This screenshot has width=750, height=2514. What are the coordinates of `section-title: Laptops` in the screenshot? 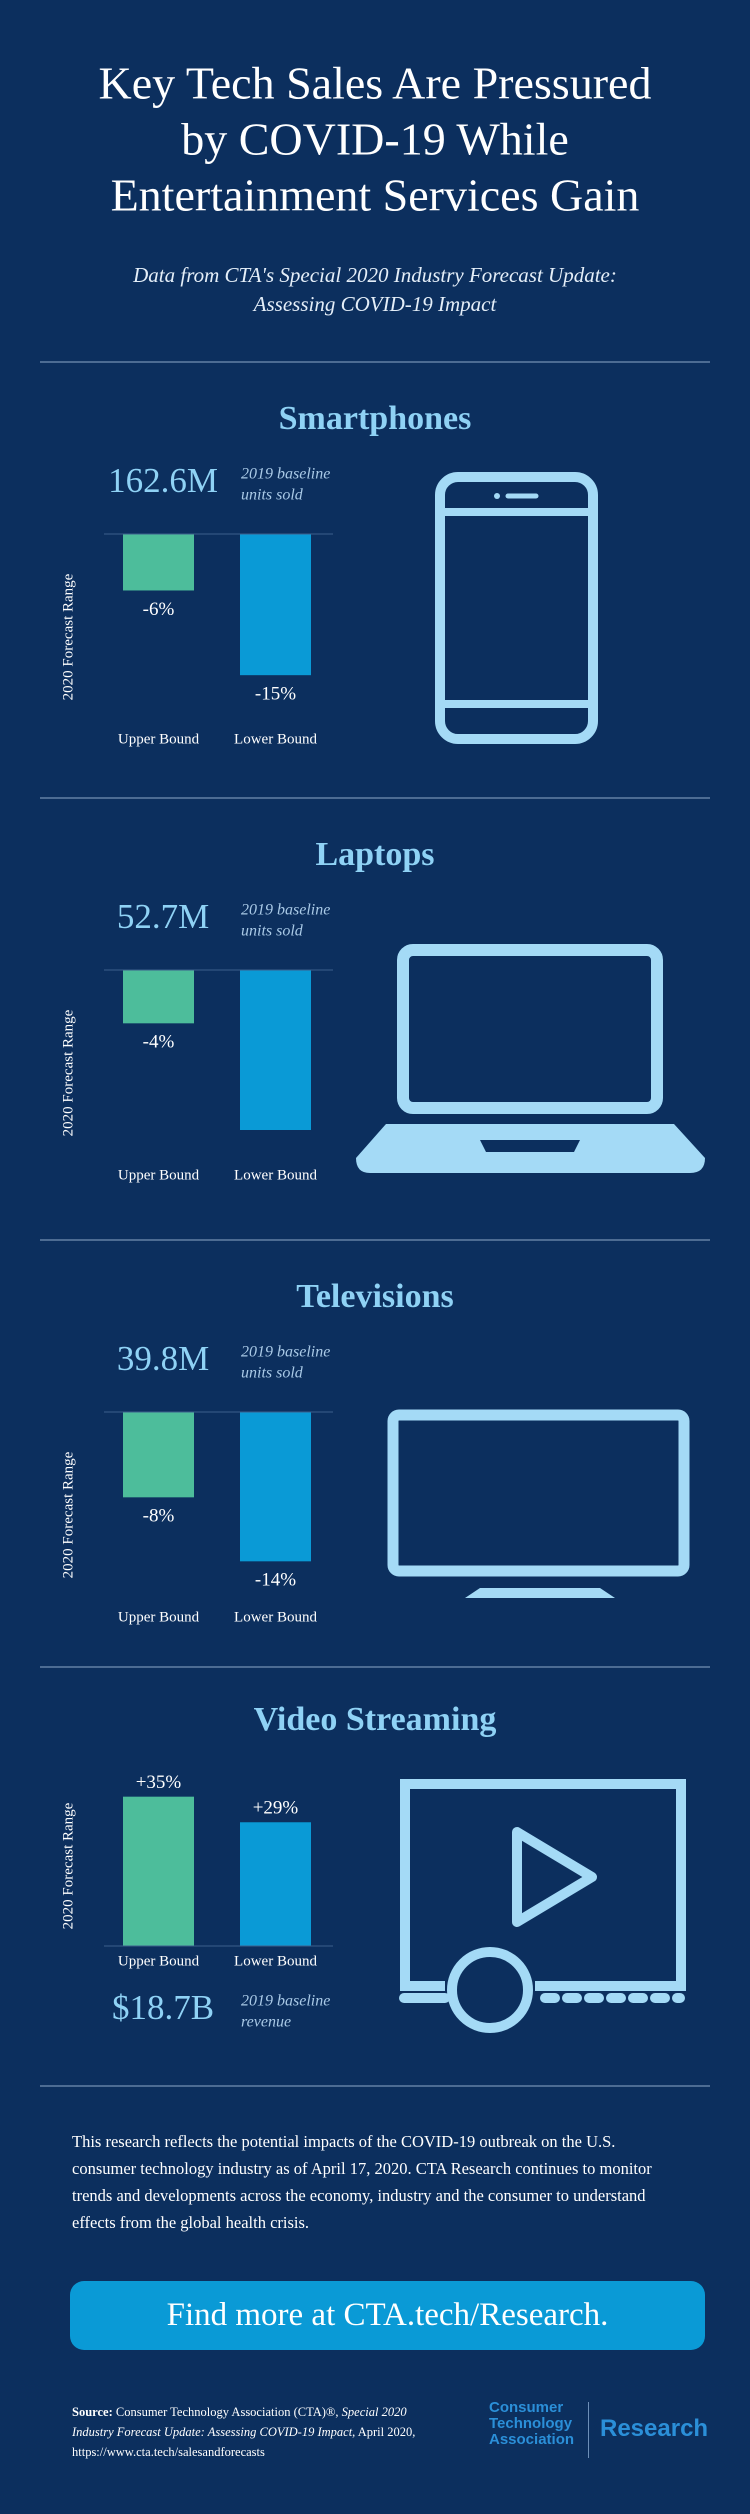 It's located at (374, 854).